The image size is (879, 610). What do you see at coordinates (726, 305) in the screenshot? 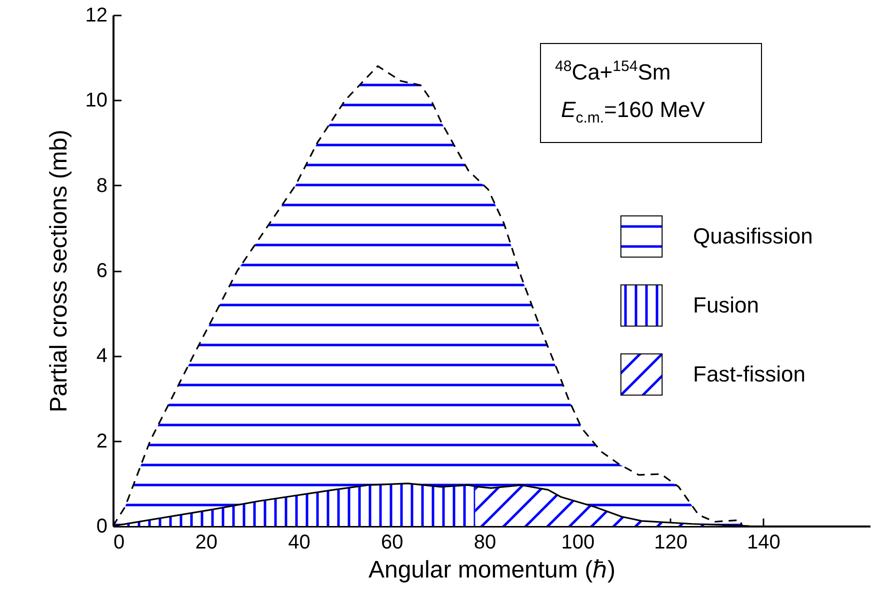
I see `legend-label: Fusion` at bounding box center [726, 305].